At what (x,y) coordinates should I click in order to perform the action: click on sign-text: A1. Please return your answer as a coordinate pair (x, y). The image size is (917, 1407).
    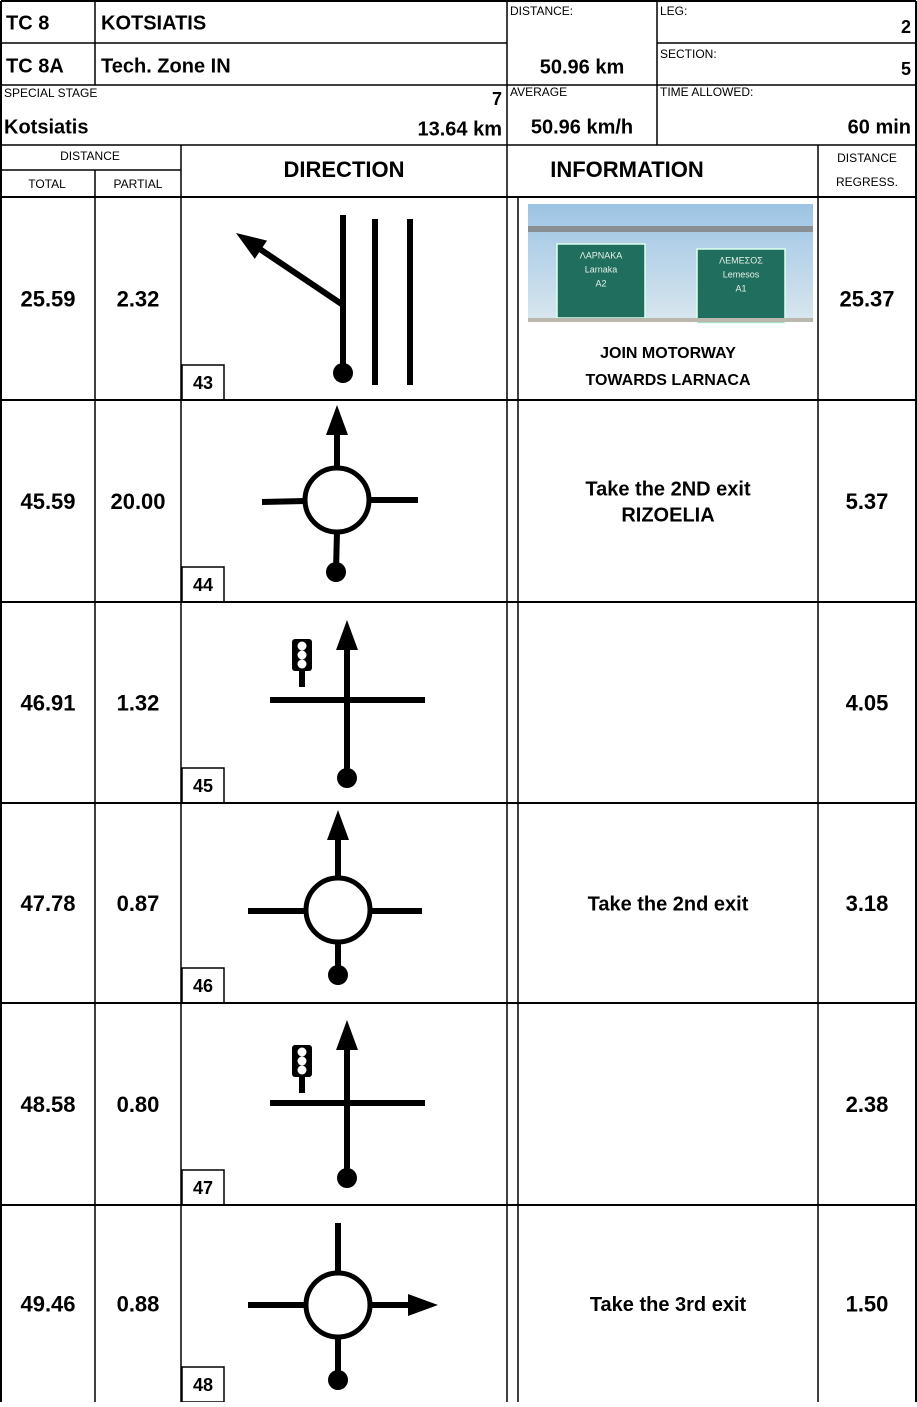
    Looking at the image, I should click on (740, 288).